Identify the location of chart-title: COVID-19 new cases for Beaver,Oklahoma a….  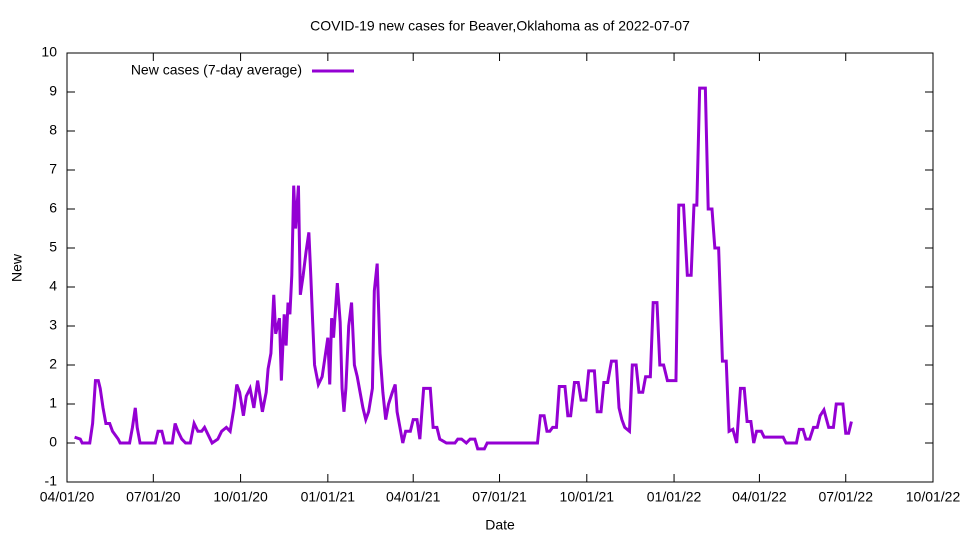
(500, 26).